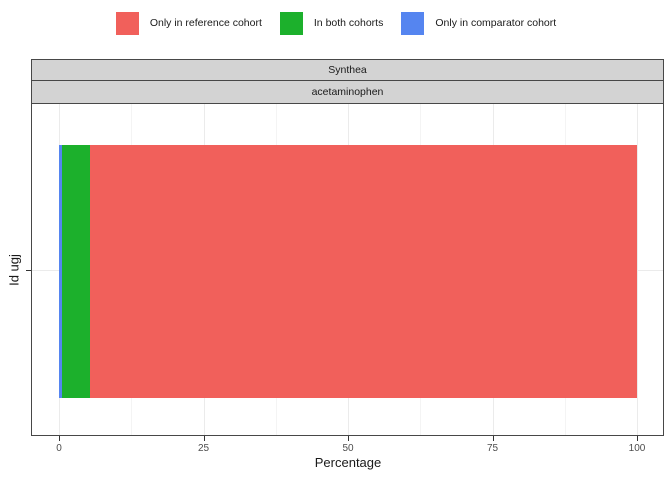 Image resolution: width=672 pixels, height=480 pixels. Describe the element at coordinates (637, 269) in the screenshot. I see `gridline-major` at that location.